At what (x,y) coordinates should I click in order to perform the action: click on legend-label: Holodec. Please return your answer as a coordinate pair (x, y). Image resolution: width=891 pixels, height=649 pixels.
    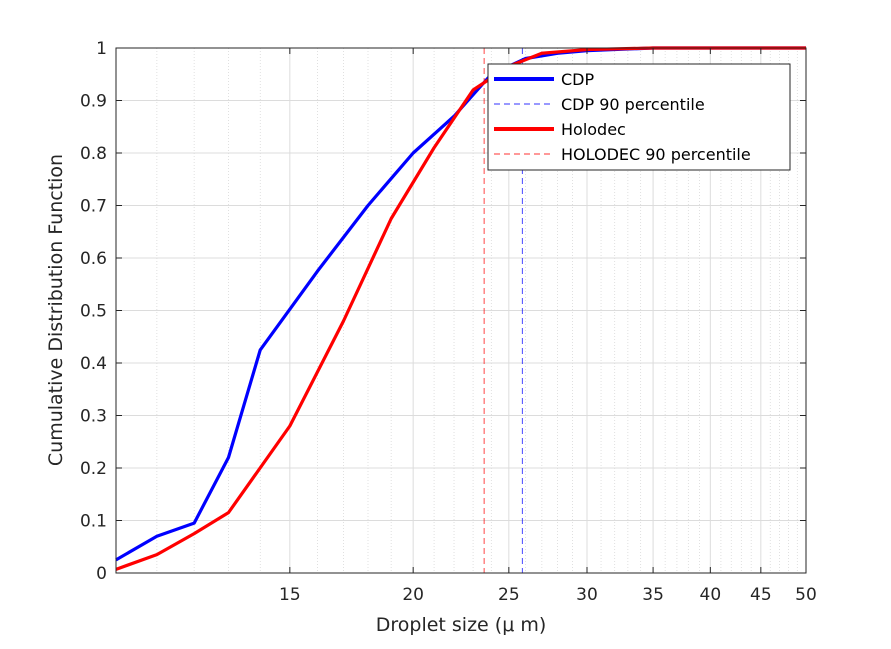
    Looking at the image, I should click on (593, 129).